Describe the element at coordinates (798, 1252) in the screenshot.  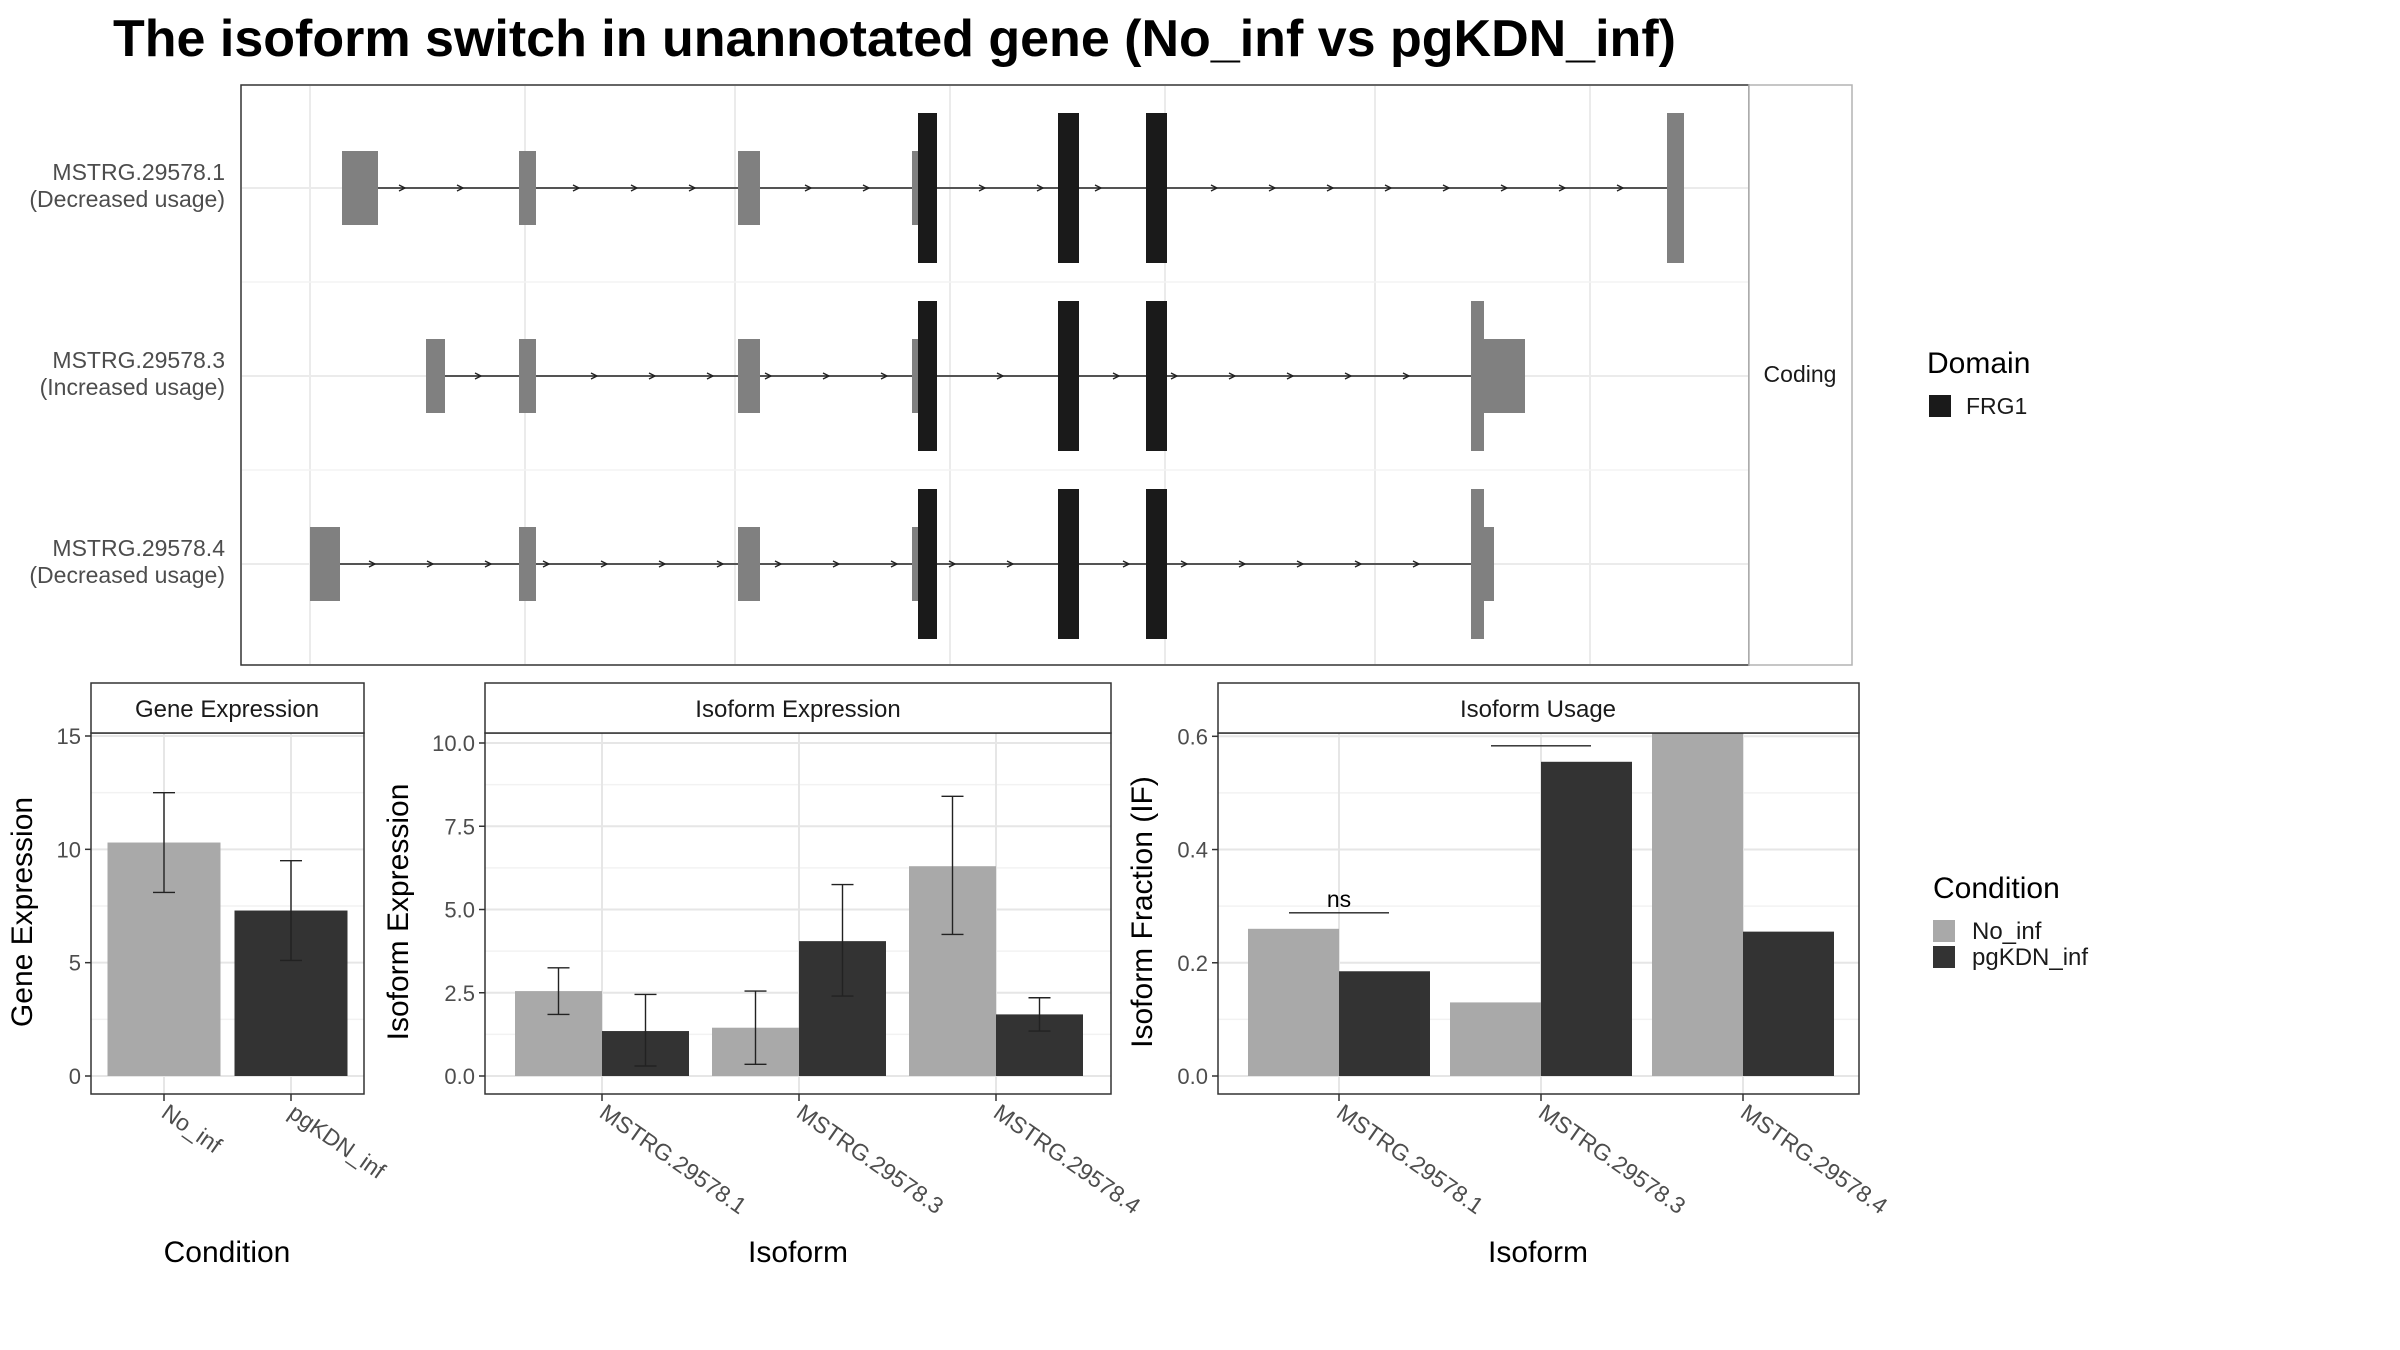
I see `isoform-expression-x-label: Isoform` at that location.